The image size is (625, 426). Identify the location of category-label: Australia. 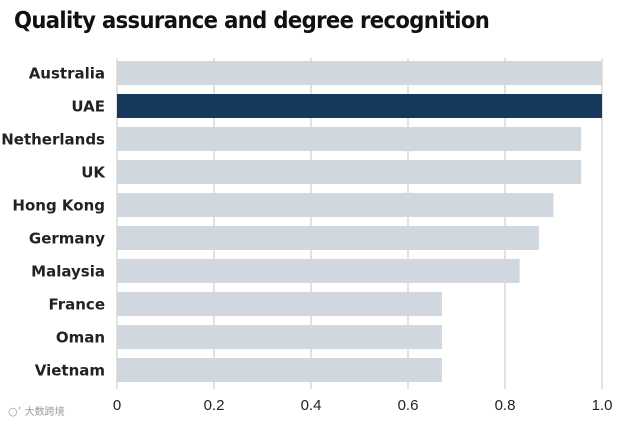
(67, 74).